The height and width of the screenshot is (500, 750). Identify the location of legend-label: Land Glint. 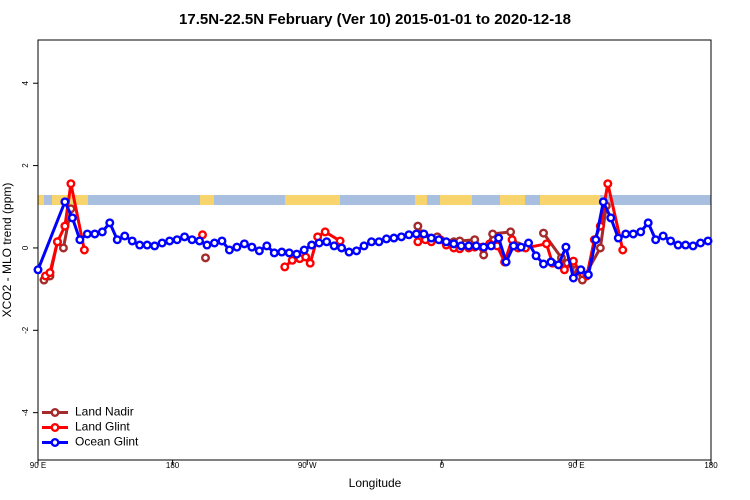
(102, 427).